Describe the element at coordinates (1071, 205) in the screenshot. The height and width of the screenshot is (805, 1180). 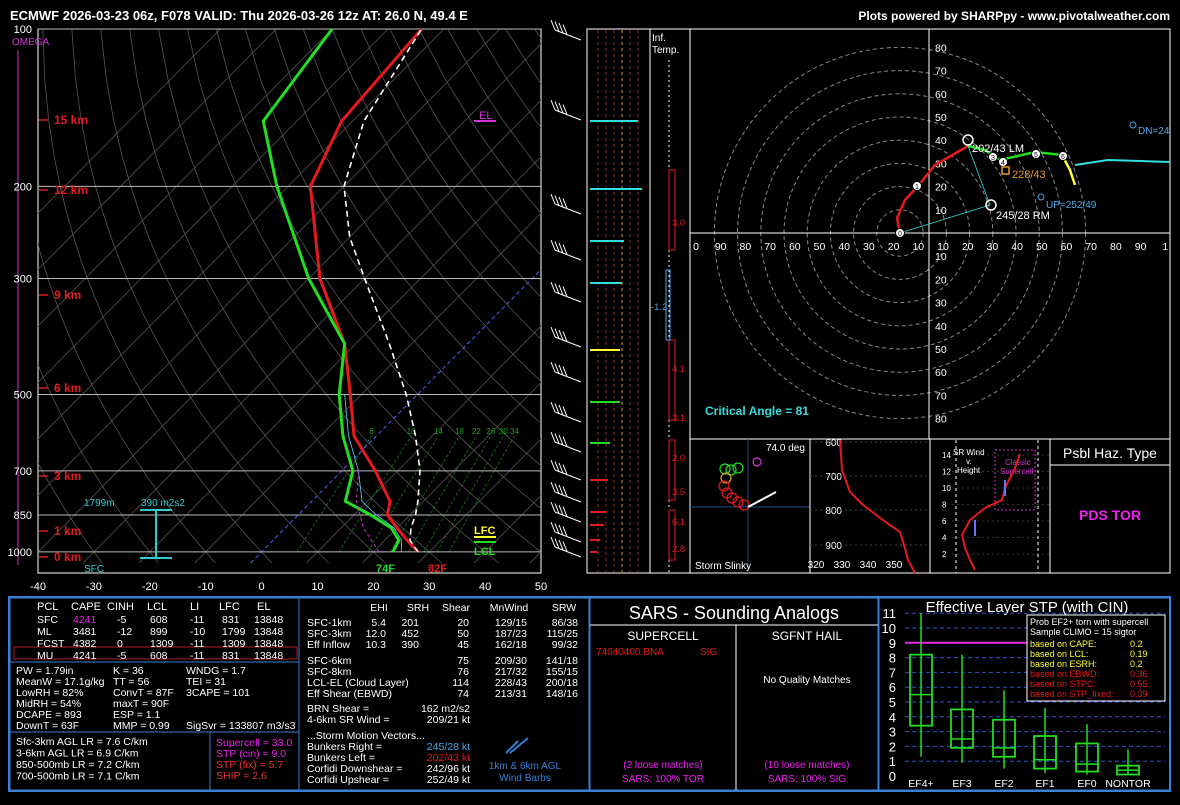
I see `upshear-label: UP=252/49` at that location.